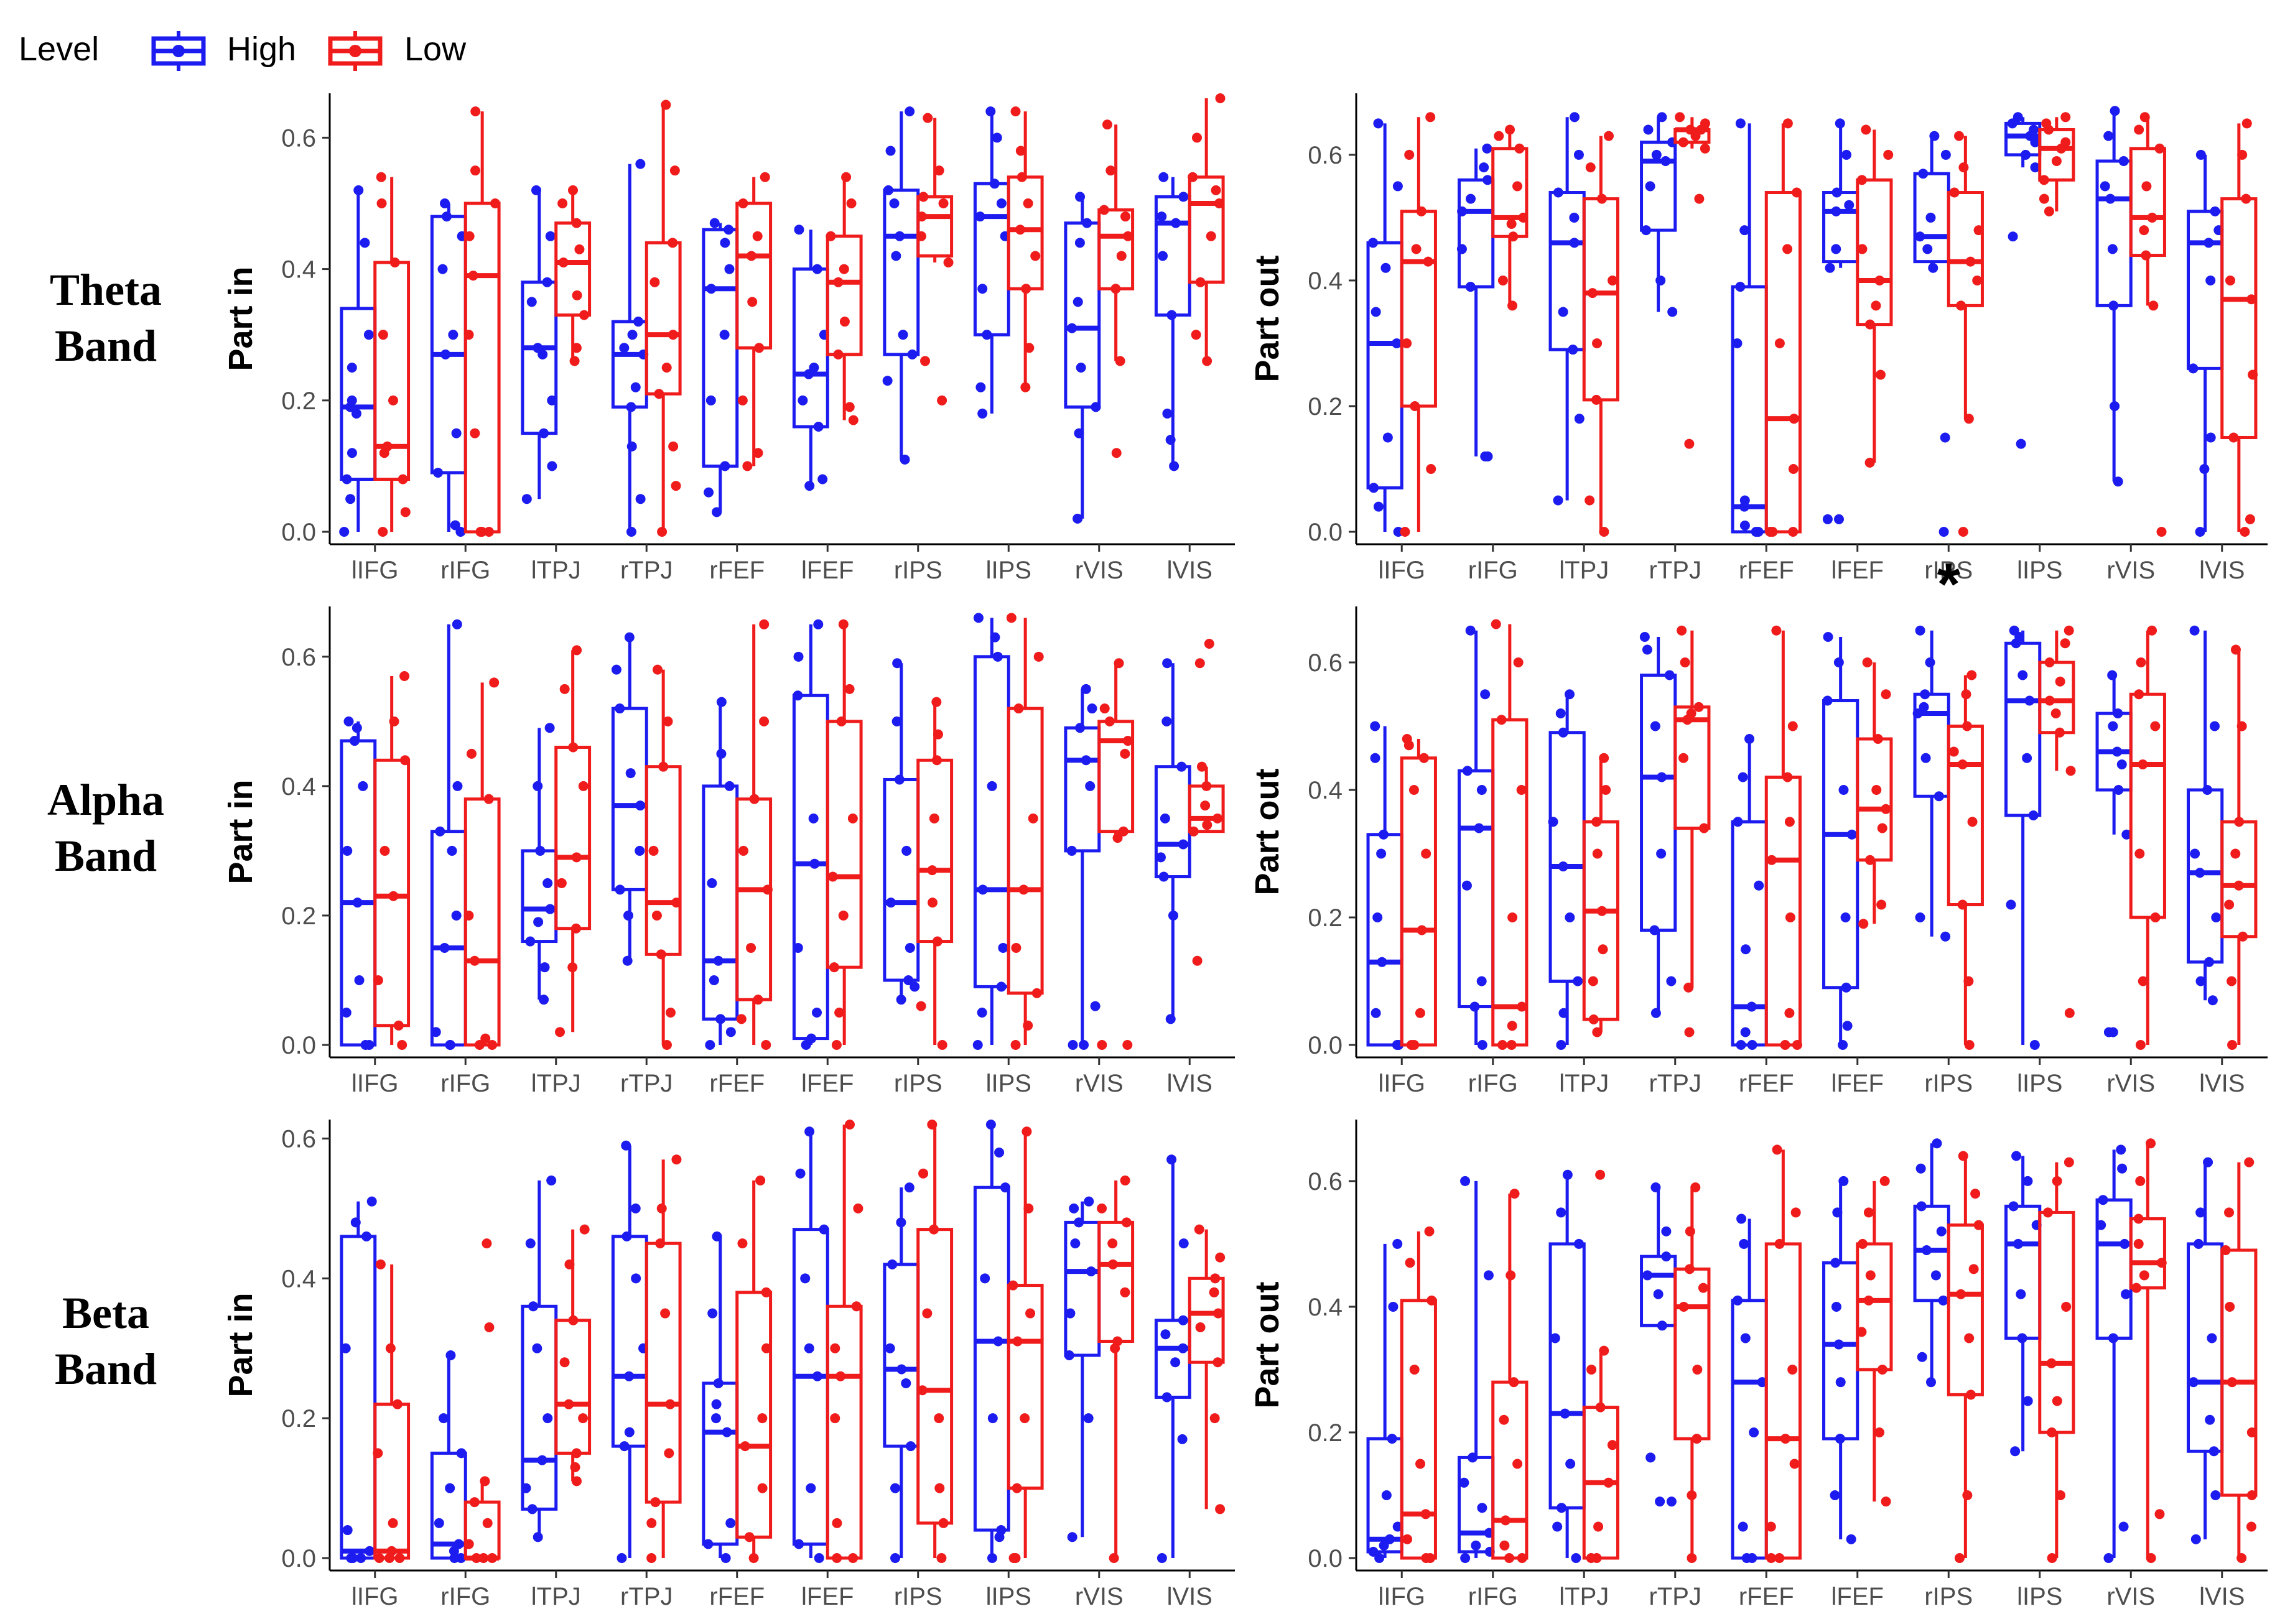 Image resolution: width=2285 pixels, height=1624 pixels. Describe the element at coordinates (1475, 302) in the screenshot. I see `box-high-rIFG` at that location.